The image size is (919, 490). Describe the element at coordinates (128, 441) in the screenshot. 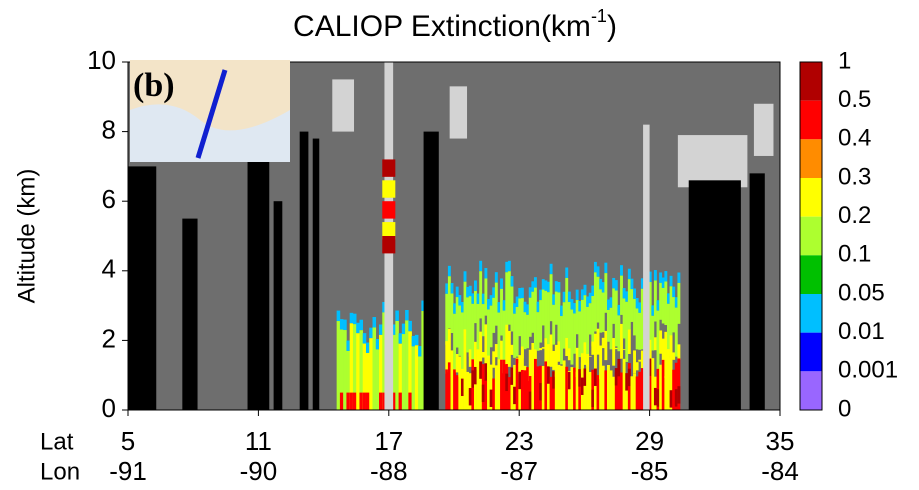

I see `x-tick-label: 5` at that location.